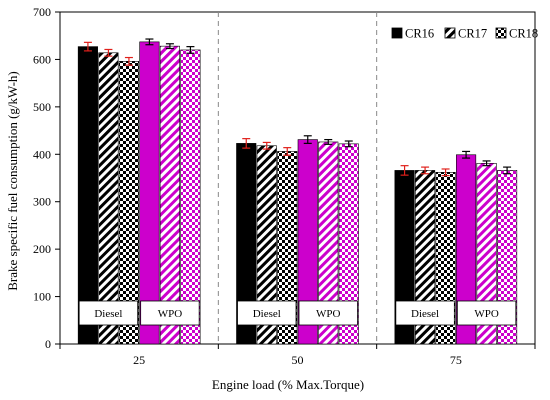  I want to click on y-tick-label: 600, so click(42, 59).